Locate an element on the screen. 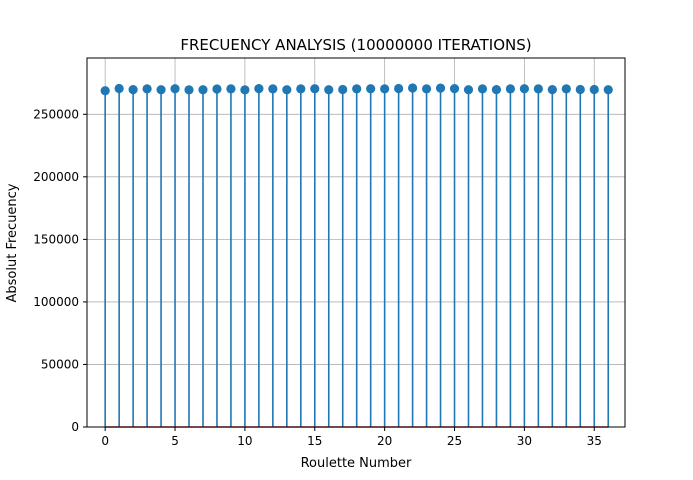 This screenshot has width=693, height=480. y-tick-label: 200000 is located at coordinates (56, 177).